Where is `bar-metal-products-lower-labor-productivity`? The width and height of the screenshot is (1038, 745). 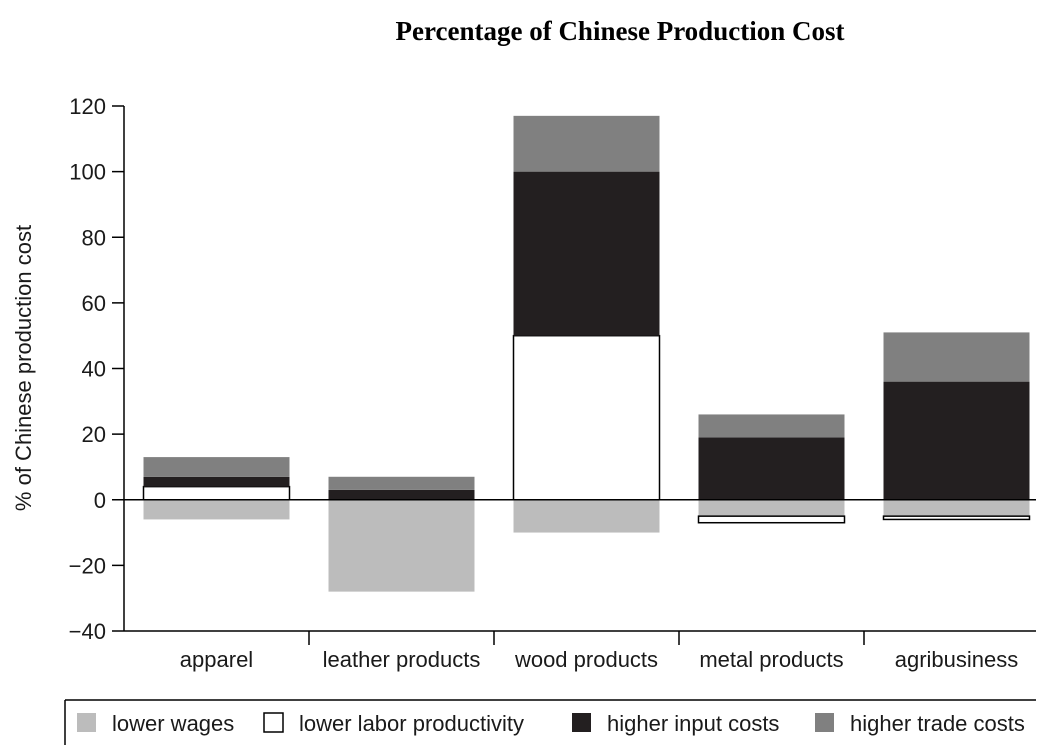 bar-metal-products-lower-labor-productivity is located at coordinates (771, 519).